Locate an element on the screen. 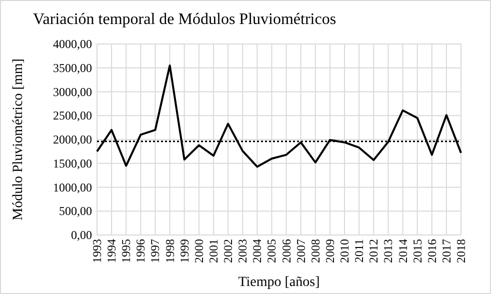 Image resolution: width=491 pixels, height=294 pixels. x-tick-label: 2011 is located at coordinates (359, 251).